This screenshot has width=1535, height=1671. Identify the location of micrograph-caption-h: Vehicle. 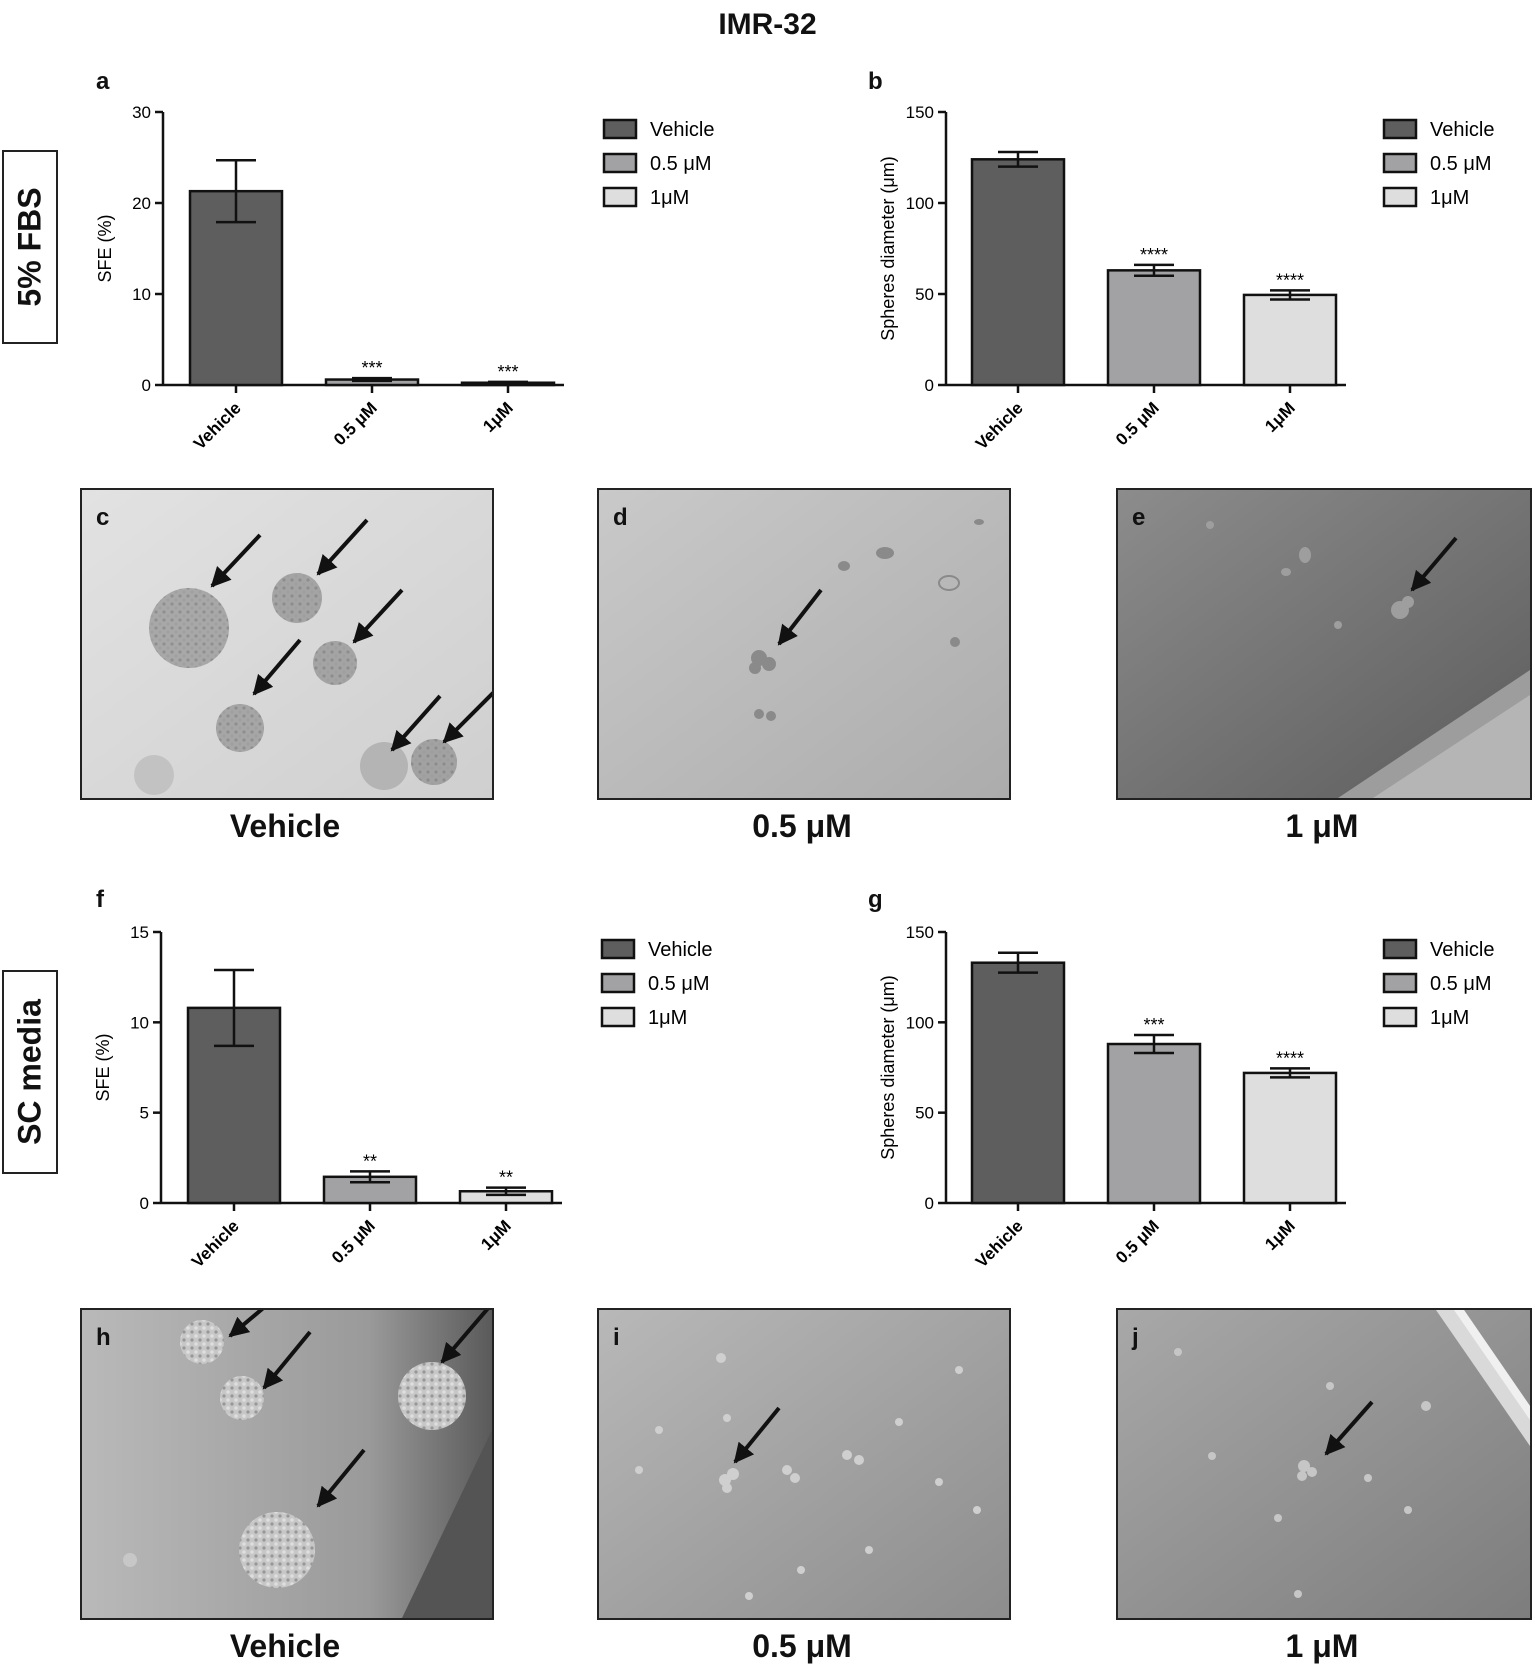
(285, 1646).